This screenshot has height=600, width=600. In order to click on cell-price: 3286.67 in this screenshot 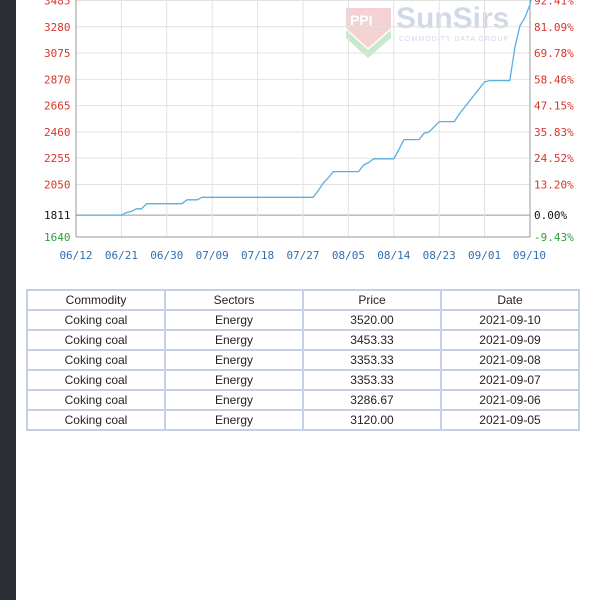, I will do `click(372, 400)`.